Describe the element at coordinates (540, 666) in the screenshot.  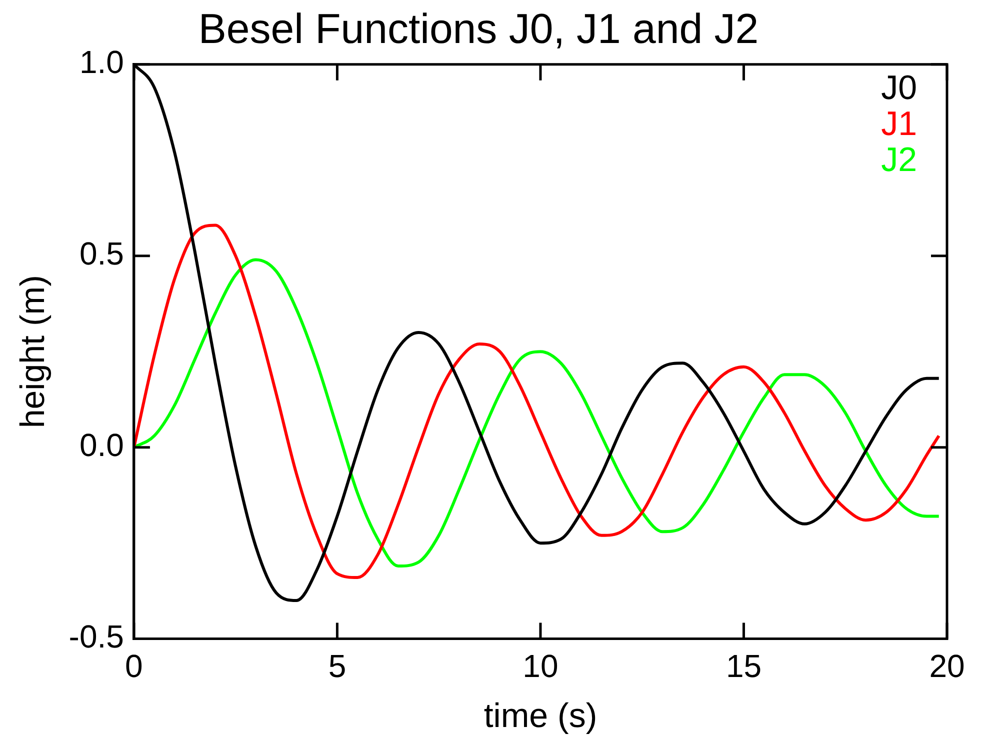
I see `x-tick-label: 10` at that location.